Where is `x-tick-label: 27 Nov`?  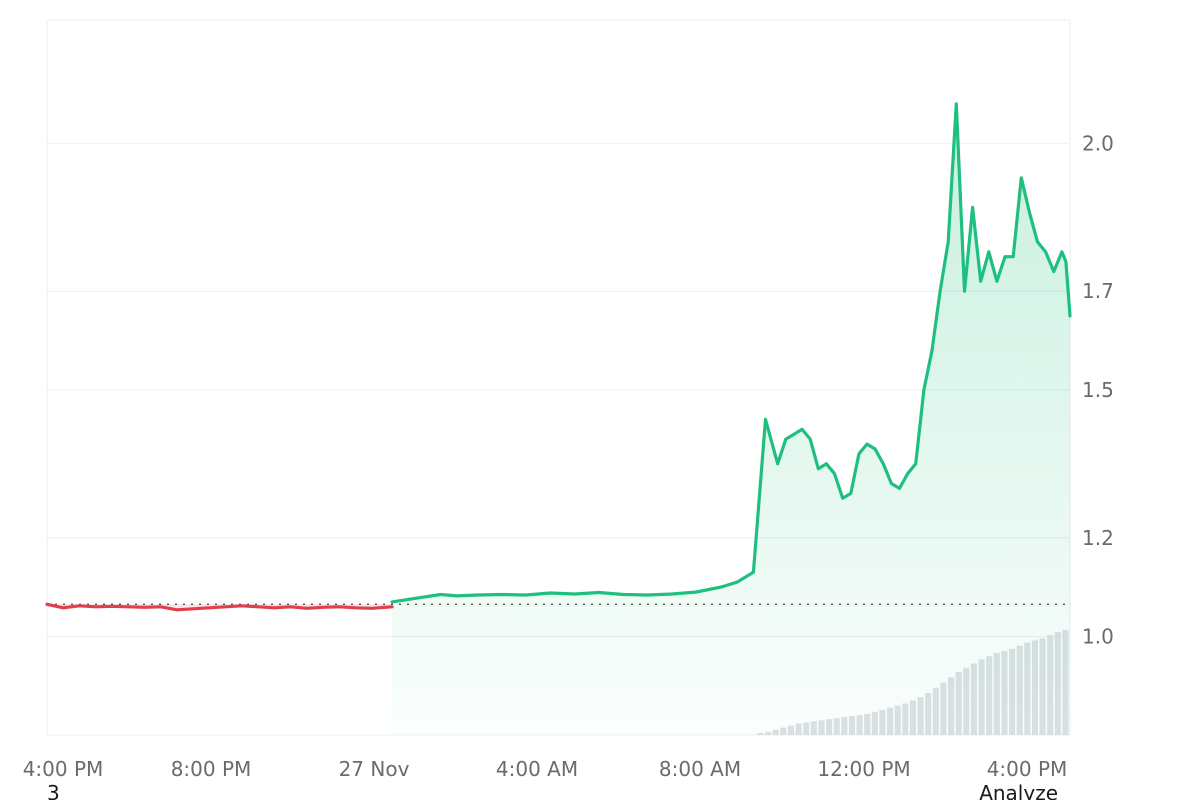 x-tick-label: 27 Nov is located at coordinates (374, 769).